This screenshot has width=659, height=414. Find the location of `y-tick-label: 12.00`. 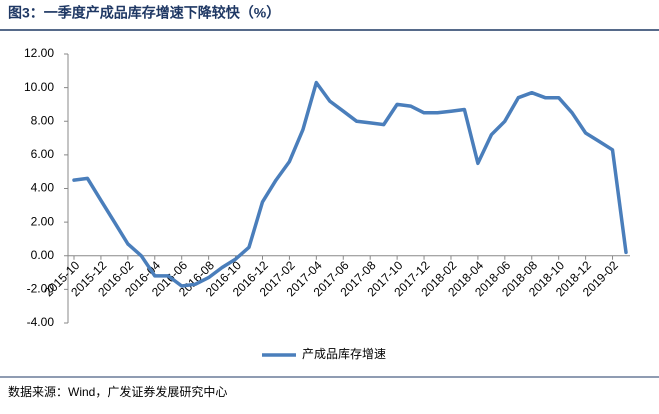

y-tick-label: 12.00 is located at coordinates (39, 53).